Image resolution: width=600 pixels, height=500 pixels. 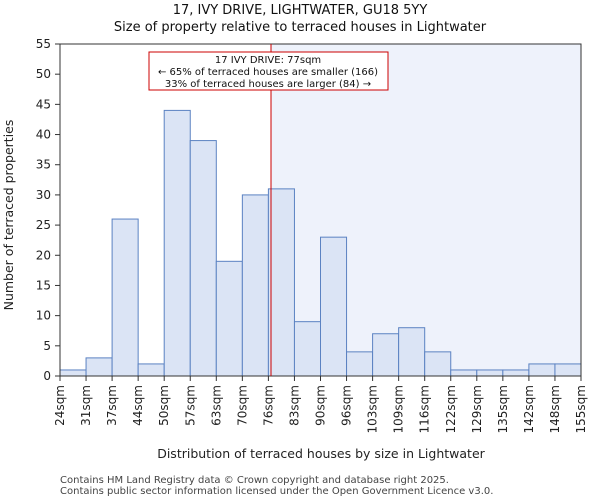 What do you see at coordinates (542, 370) in the screenshot?
I see `bar-142sqm` at bounding box center [542, 370].